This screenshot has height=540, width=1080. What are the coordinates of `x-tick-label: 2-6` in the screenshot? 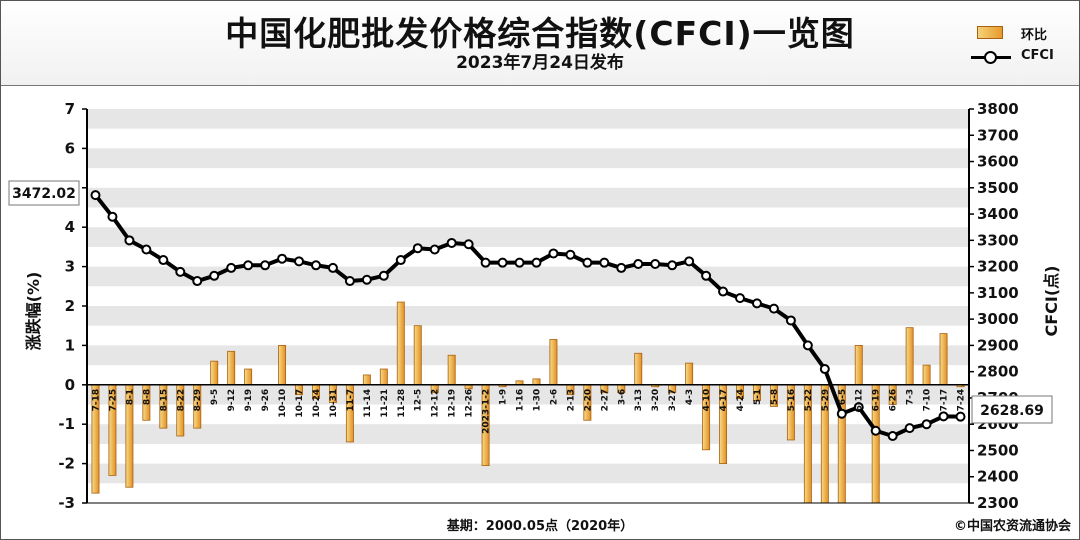 It's located at (554, 397).